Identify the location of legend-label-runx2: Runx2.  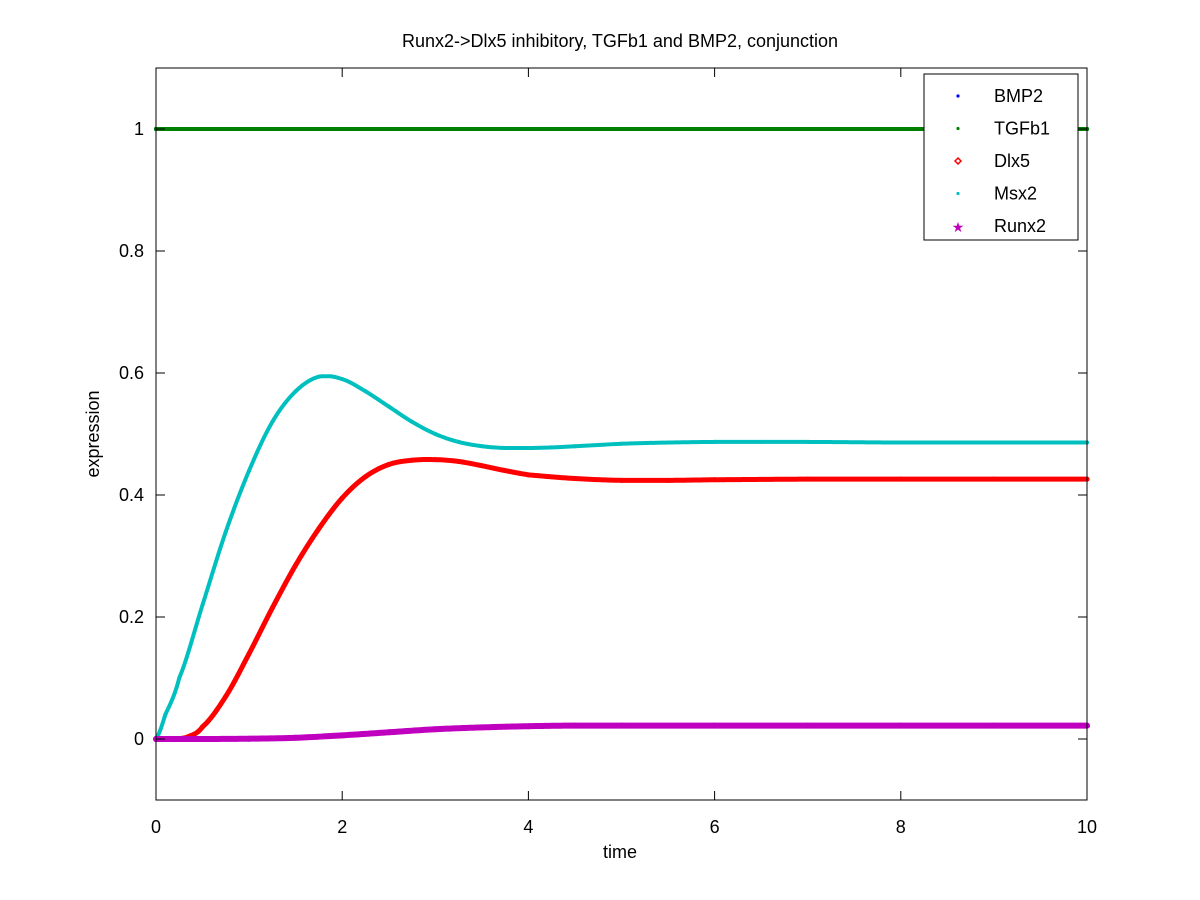
(1020, 226).